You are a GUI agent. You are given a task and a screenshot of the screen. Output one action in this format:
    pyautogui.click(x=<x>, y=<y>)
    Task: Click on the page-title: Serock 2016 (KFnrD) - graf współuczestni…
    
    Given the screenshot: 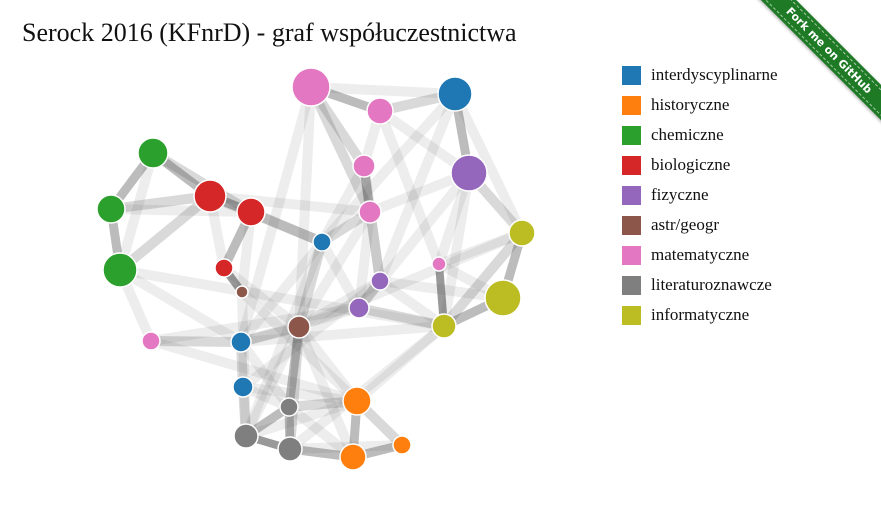 What is the action you would take?
    pyautogui.click(x=269, y=32)
    